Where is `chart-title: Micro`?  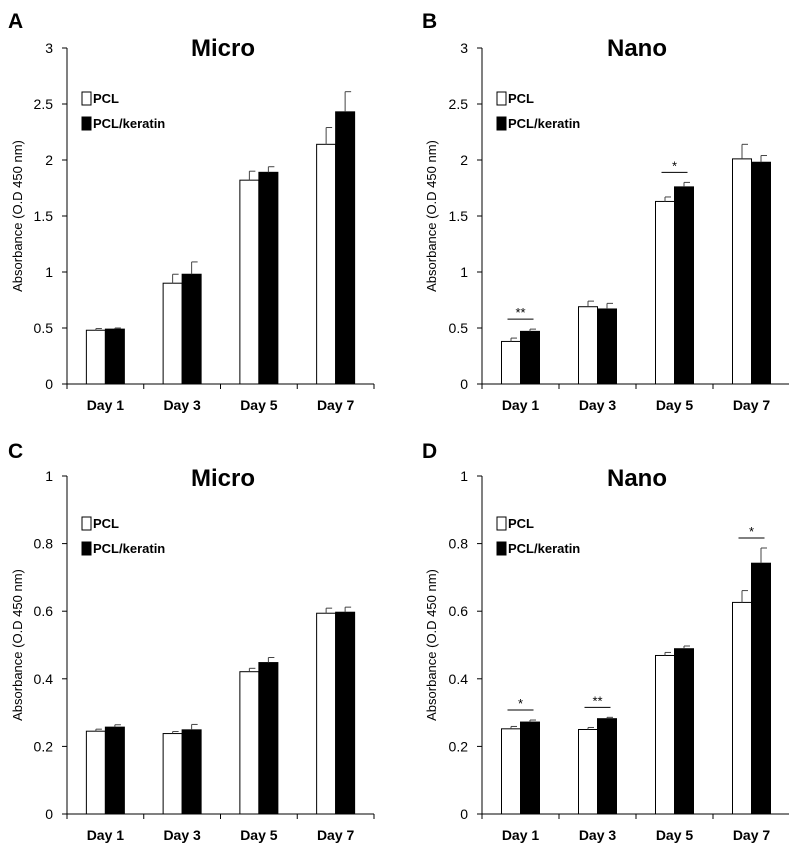
chart-title: Micro is located at coordinates (223, 478).